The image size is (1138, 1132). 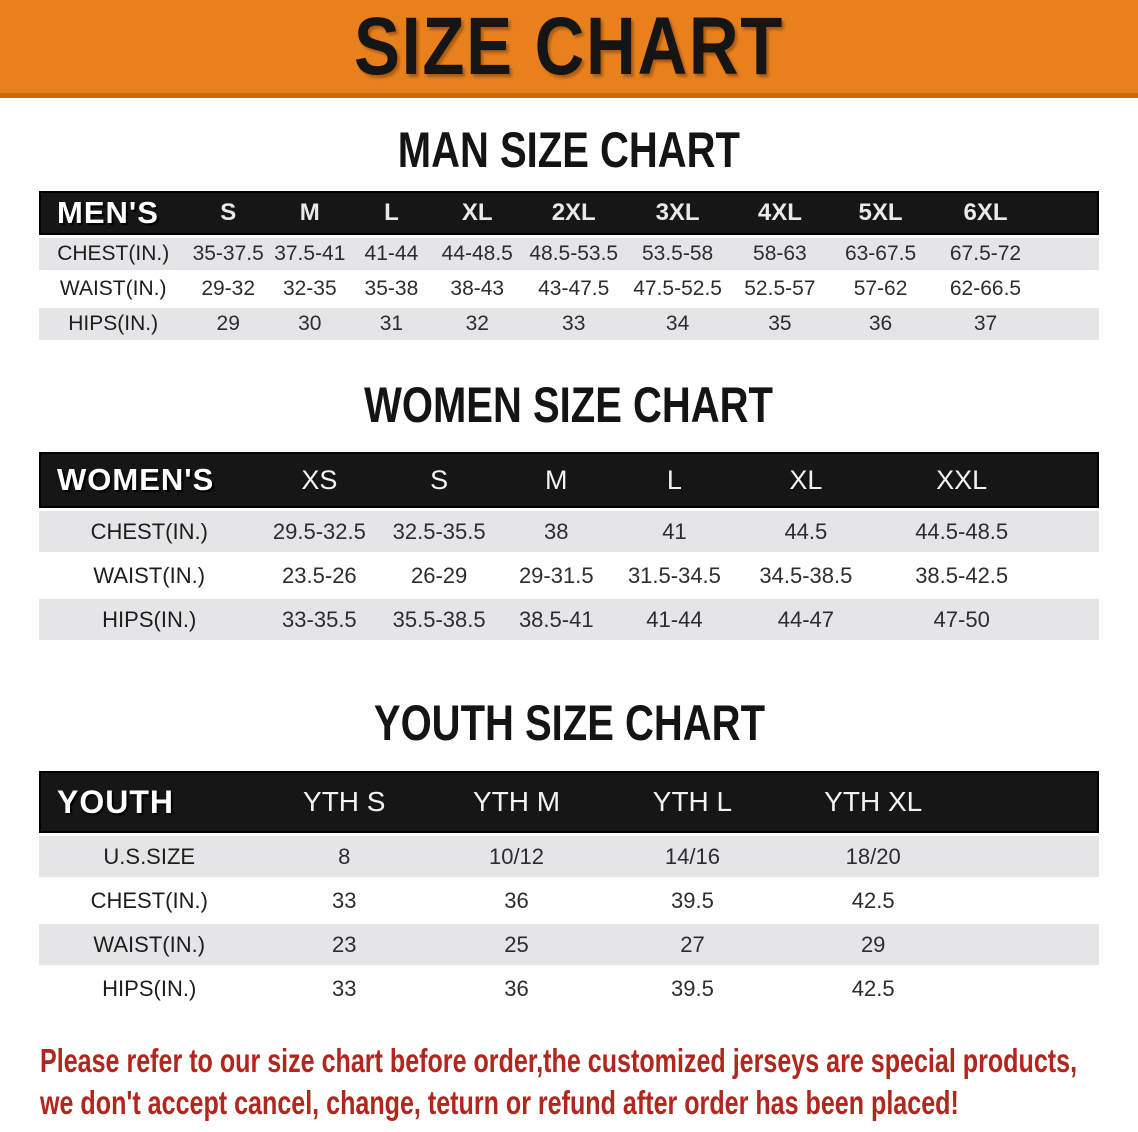 I want to click on value-cell: 44-47, so click(x=805, y=619).